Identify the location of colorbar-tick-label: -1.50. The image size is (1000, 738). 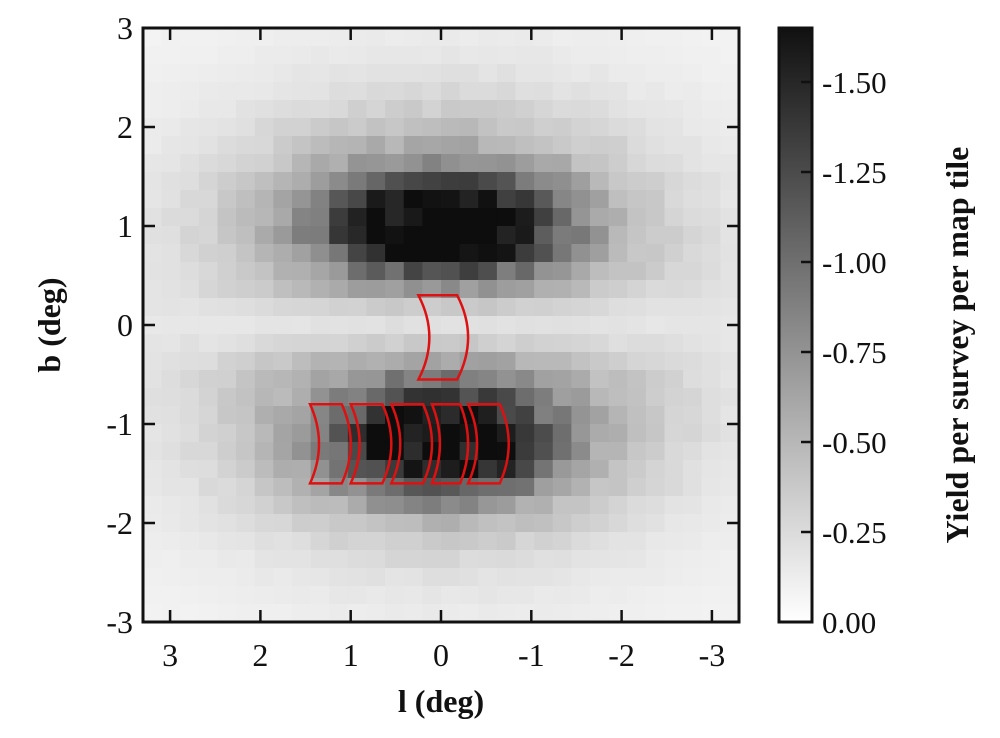
(854, 82).